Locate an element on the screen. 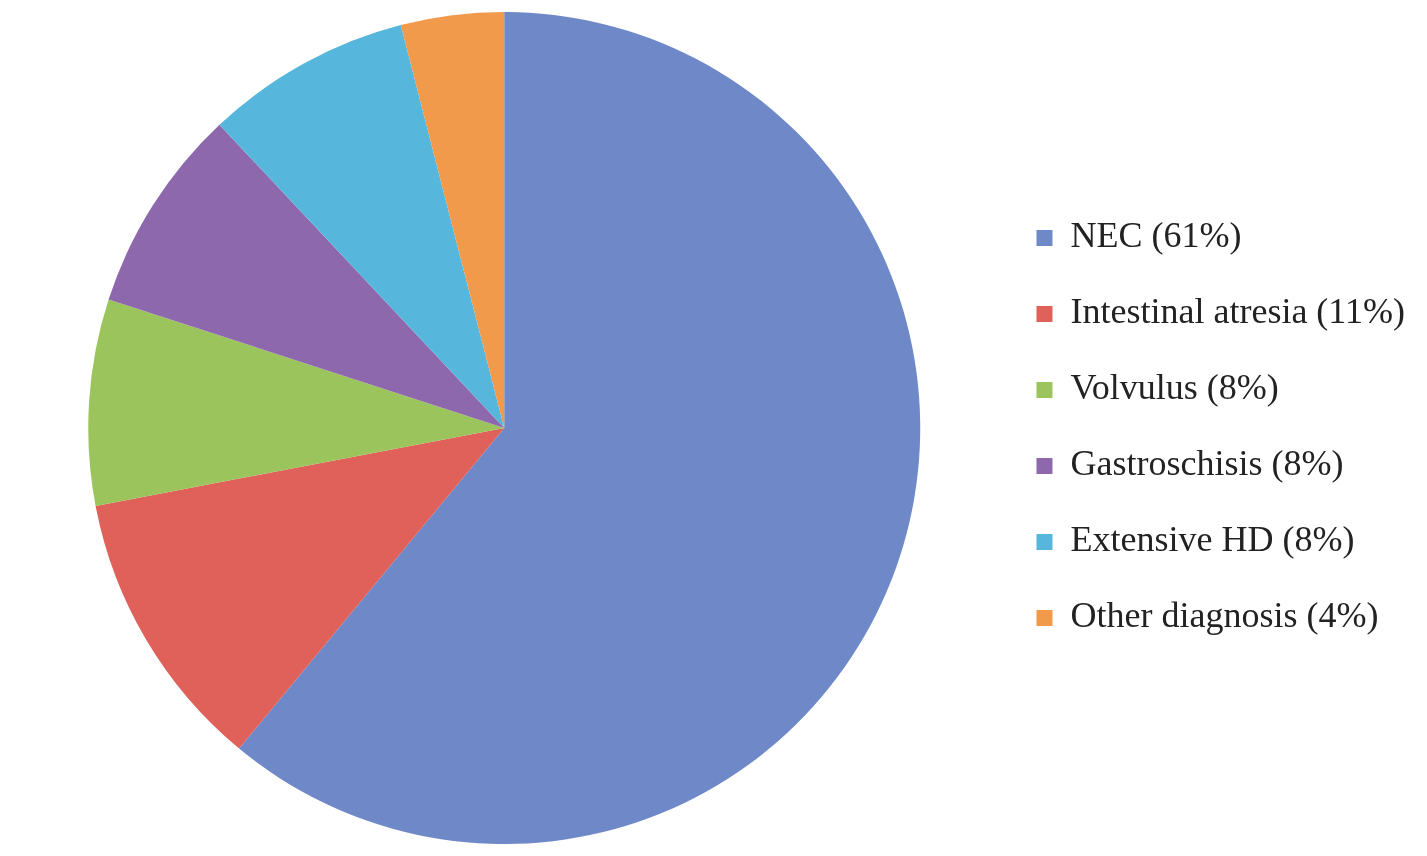 The width and height of the screenshot is (1427, 856). legend-label: NEC (61%) is located at coordinates (1156, 235).